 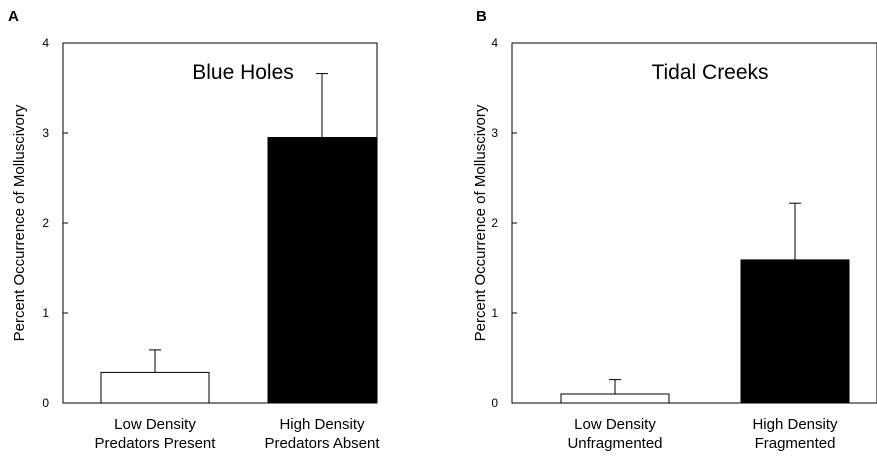 I want to click on x-category-label: Predators Absent, so click(x=322, y=443).